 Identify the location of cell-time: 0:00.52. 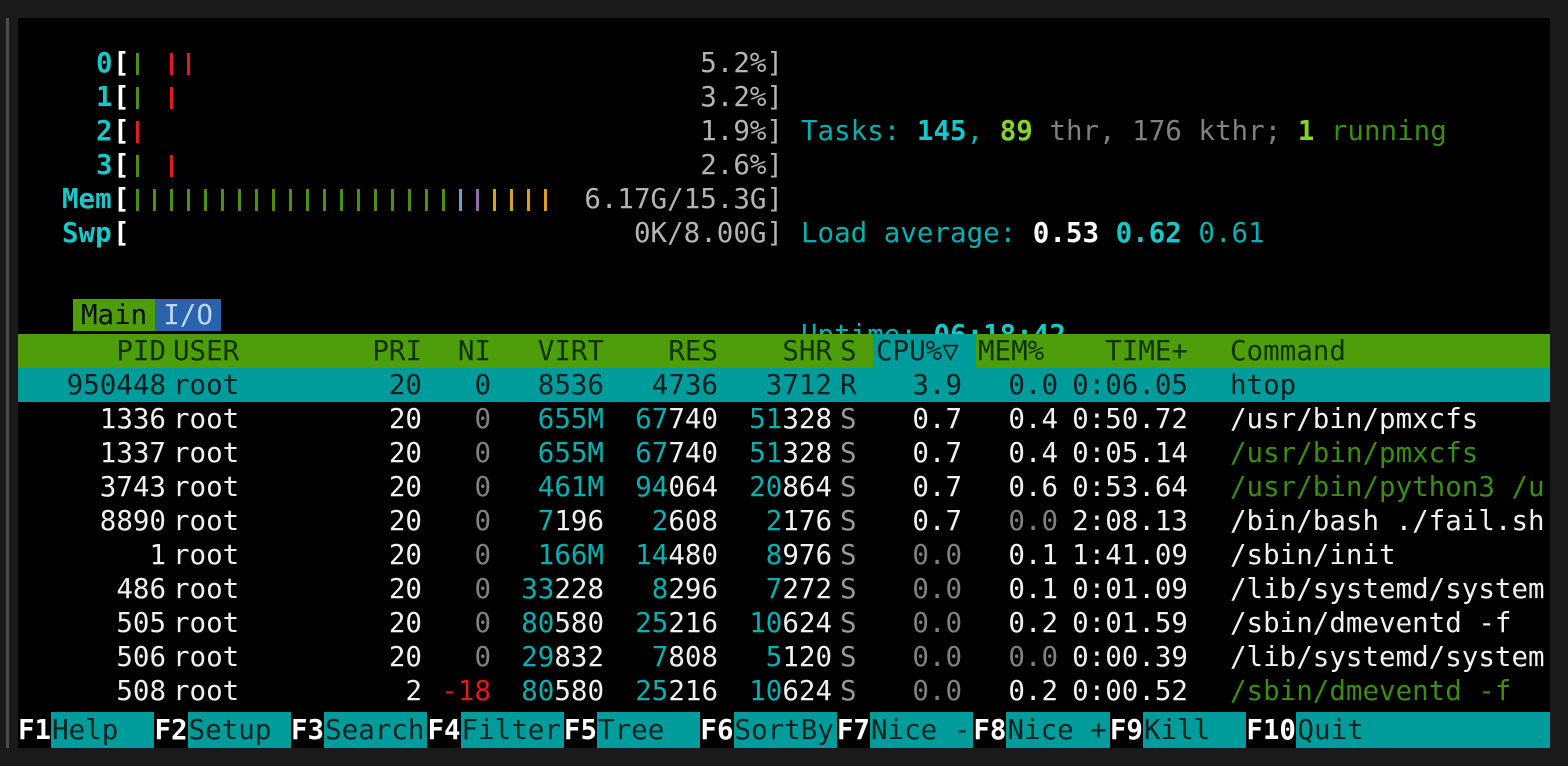
(1130, 691).